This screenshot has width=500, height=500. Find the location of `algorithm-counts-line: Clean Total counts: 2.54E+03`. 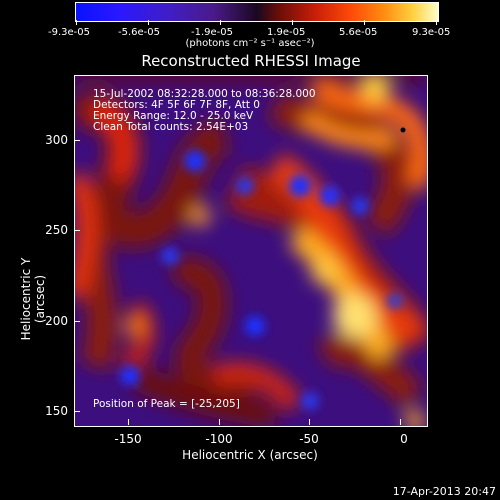

algorithm-counts-line: Clean Total counts: 2.54E+03 is located at coordinates (171, 127).